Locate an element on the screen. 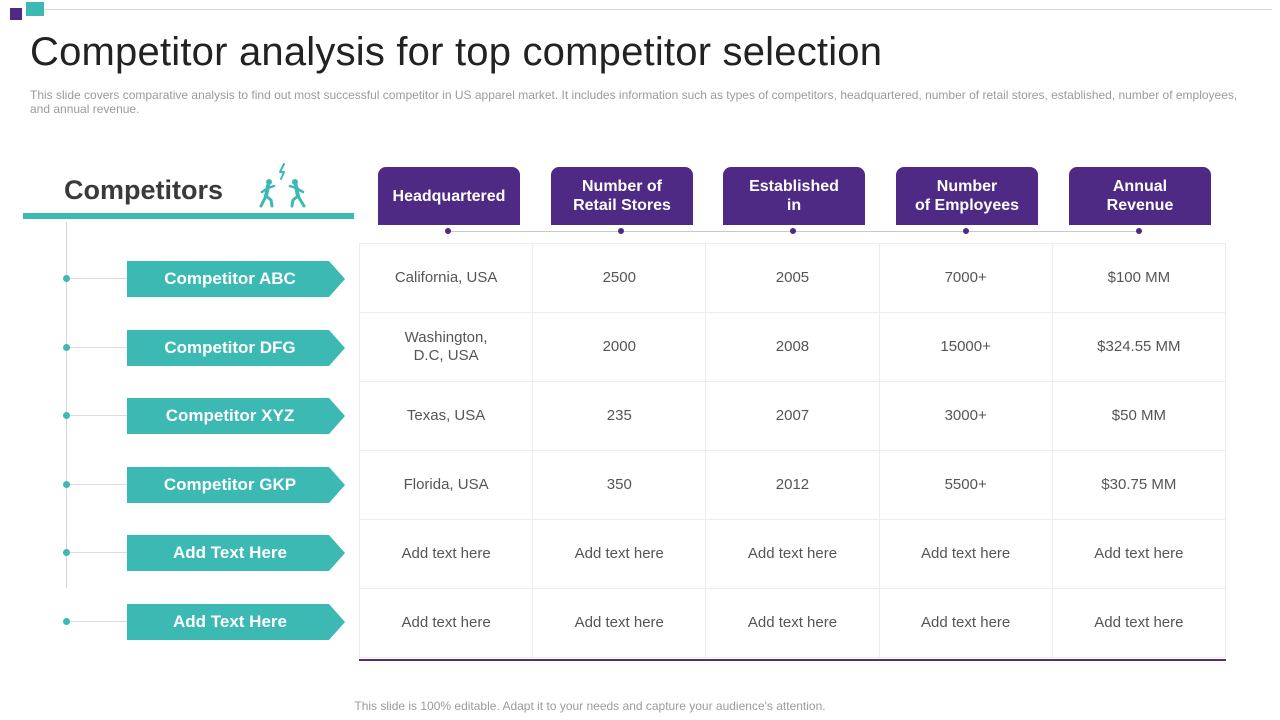 The height and width of the screenshot is (720, 1280). corner-square-teal is located at coordinates (35, 9).